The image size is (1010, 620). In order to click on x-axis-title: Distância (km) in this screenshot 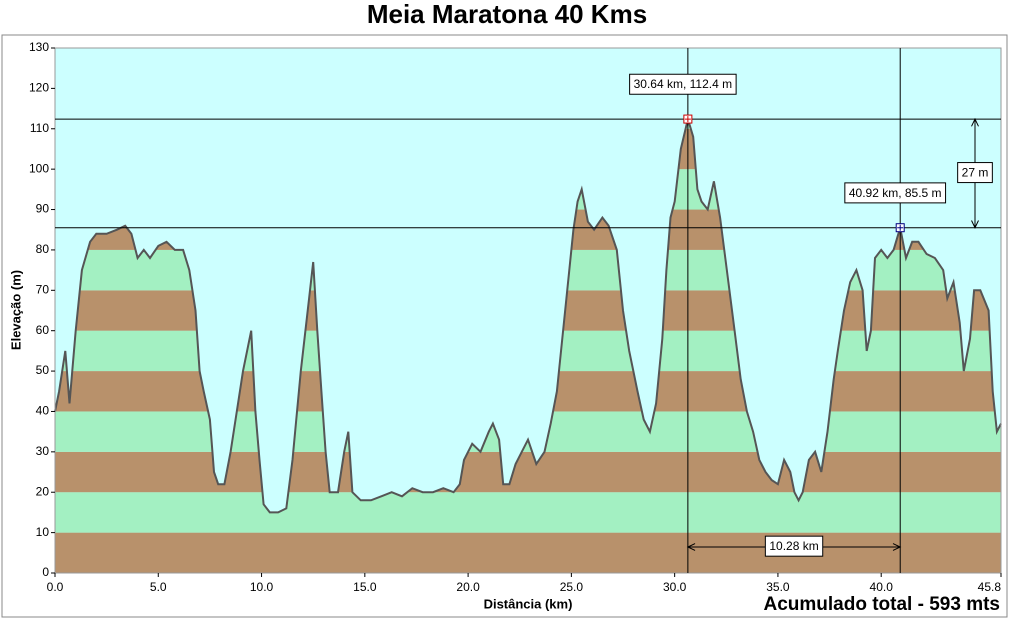, I will do `click(528, 603)`.